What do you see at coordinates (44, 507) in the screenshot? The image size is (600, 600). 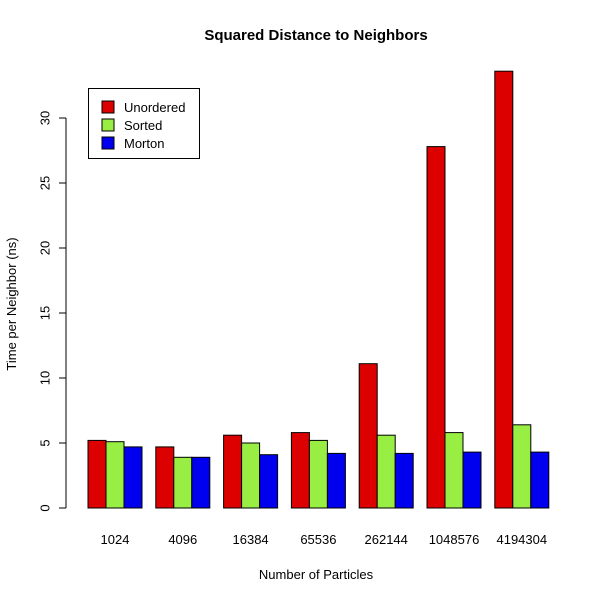 I see `y-tick-label: 0` at bounding box center [44, 507].